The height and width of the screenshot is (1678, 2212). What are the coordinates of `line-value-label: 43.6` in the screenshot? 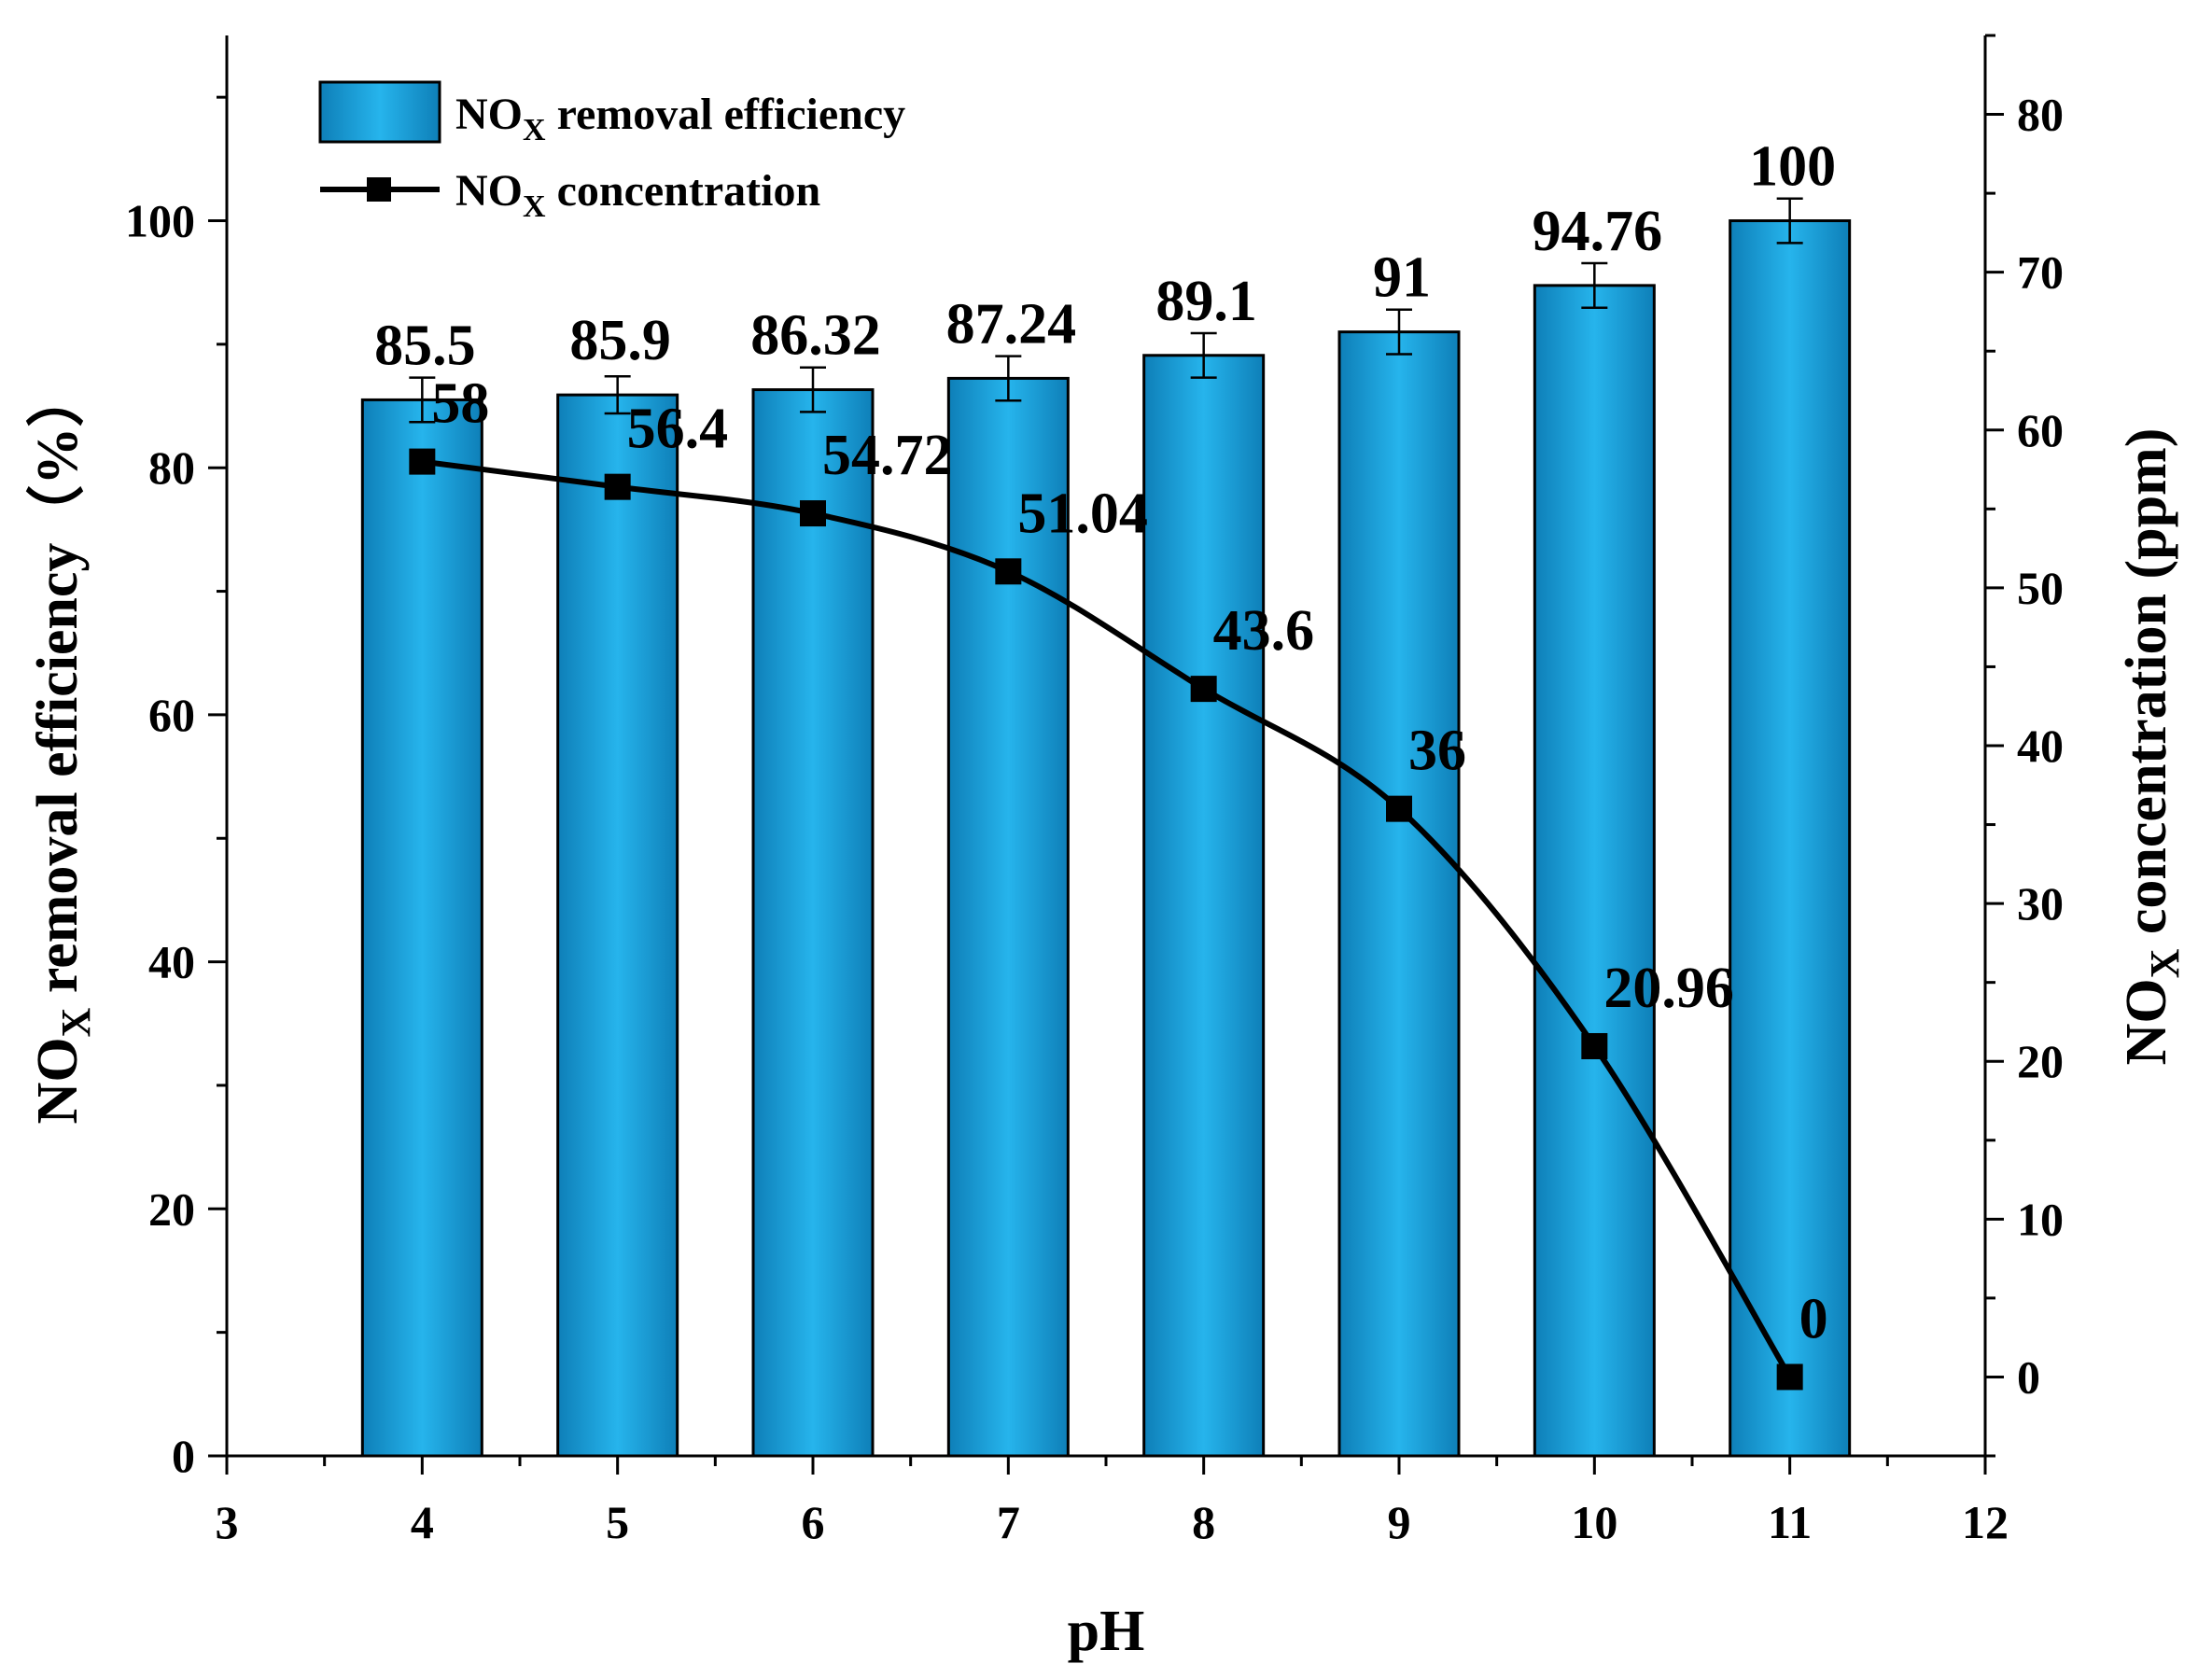 It's located at (1264, 631).